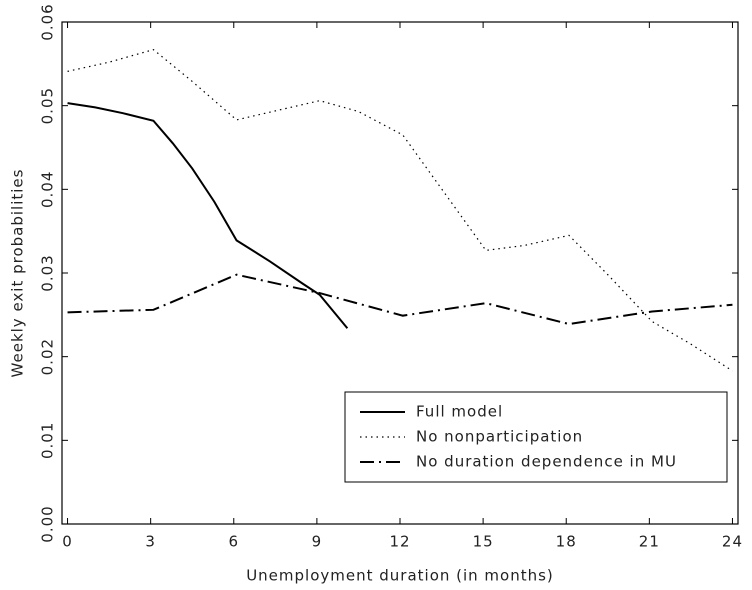  What do you see at coordinates (18, 273) in the screenshot?
I see `y-axis-label: Weekly exit probabilities` at bounding box center [18, 273].